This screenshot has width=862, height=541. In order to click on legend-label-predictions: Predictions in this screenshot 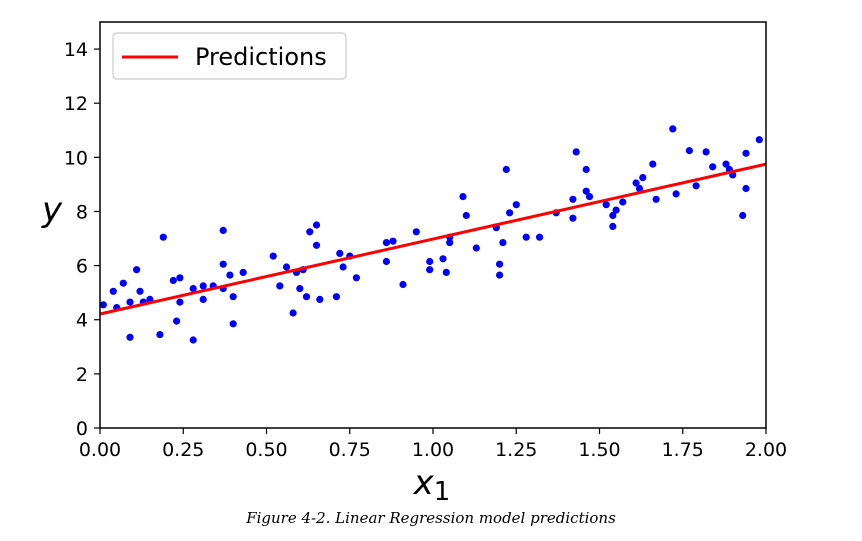, I will do `click(261, 57)`.